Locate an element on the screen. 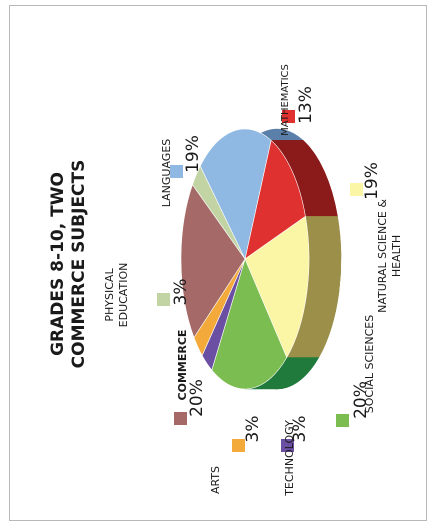 The image size is (436, 530). legend-label-line: HEALTH is located at coordinates (396, 256).